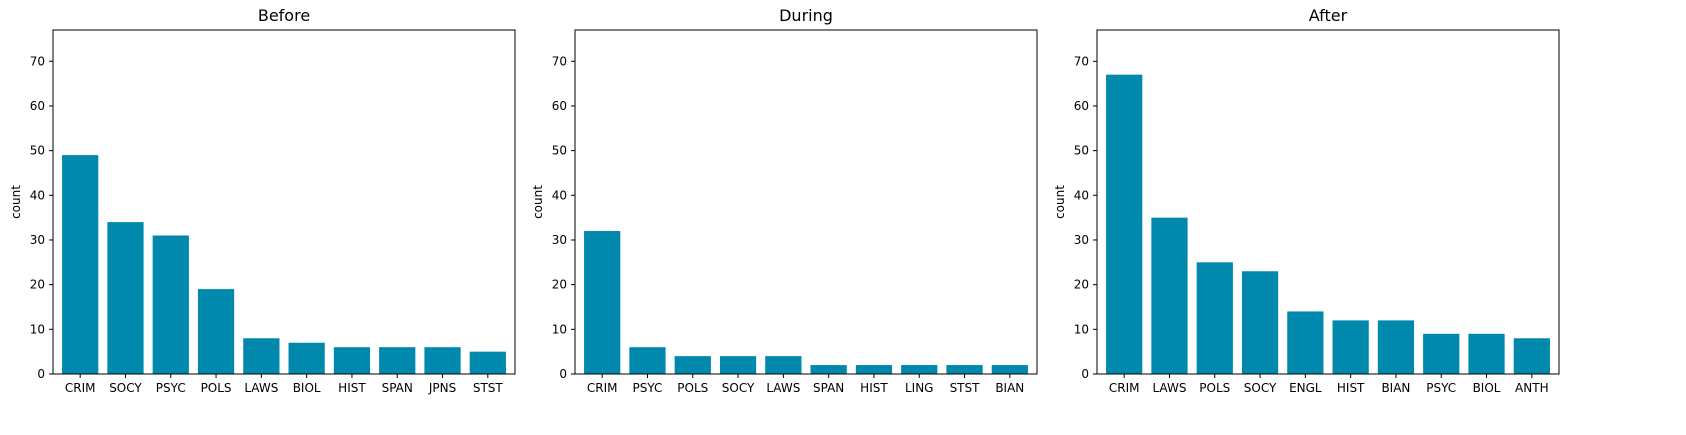 Image resolution: width=1686 pixels, height=435 pixels. I want to click on subplot-title: During, so click(806, 15).